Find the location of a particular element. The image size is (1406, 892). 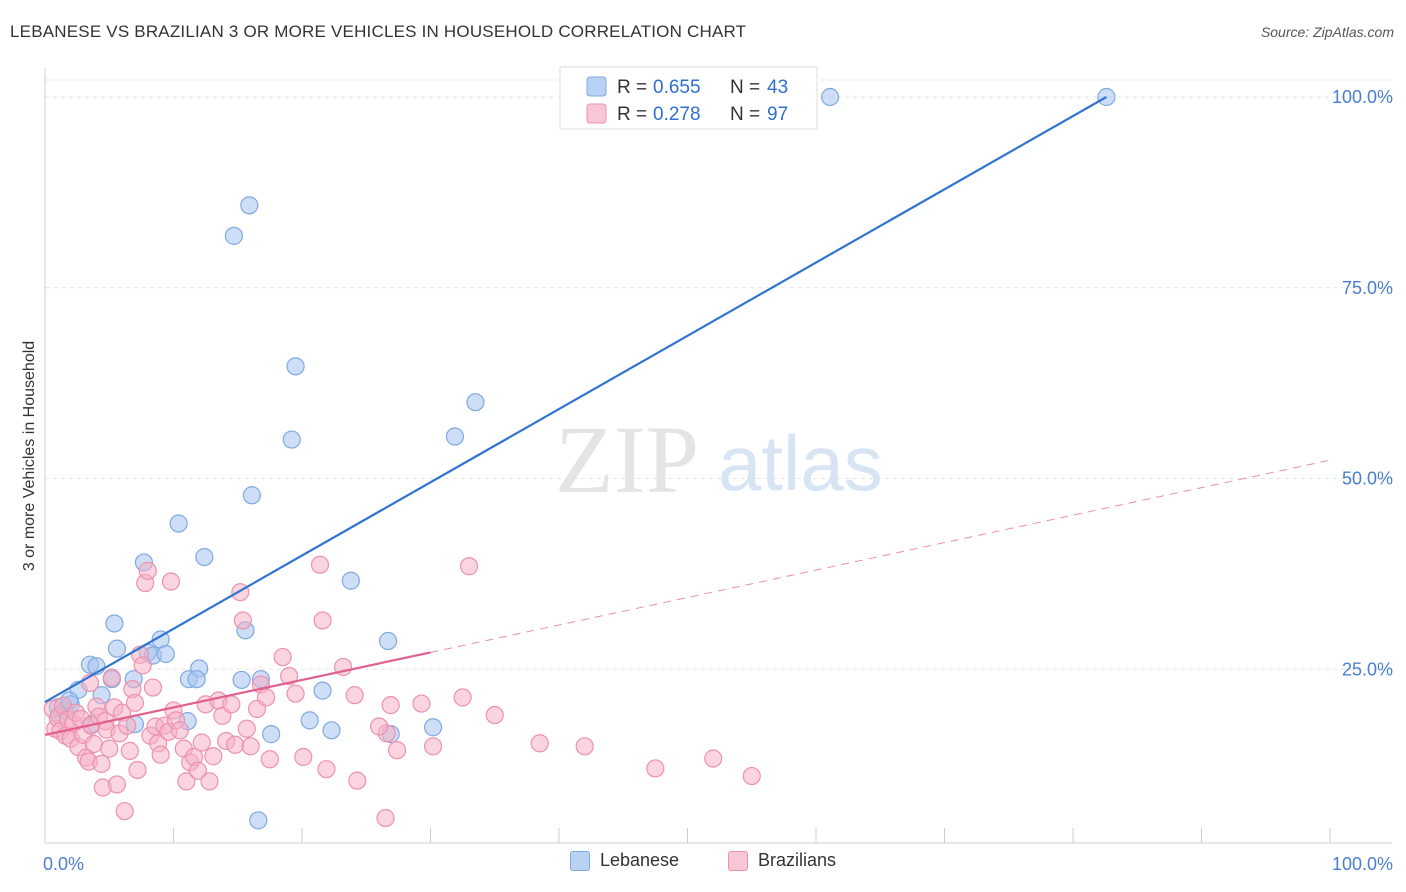

x-tick-label: 0.0% is located at coordinates (63, 864).